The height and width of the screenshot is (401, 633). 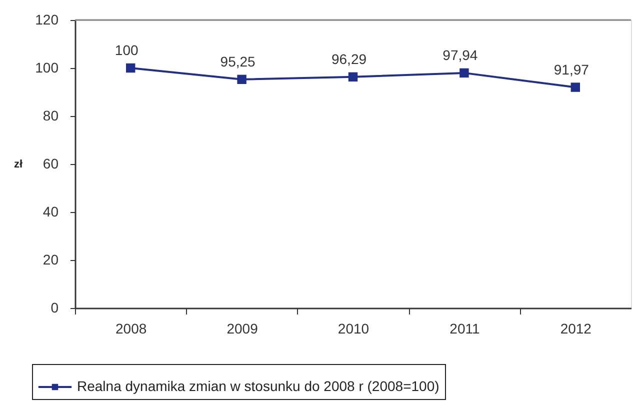 What do you see at coordinates (238, 61) in the screenshot?
I see `data-label: 95,25` at bounding box center [238, 61].